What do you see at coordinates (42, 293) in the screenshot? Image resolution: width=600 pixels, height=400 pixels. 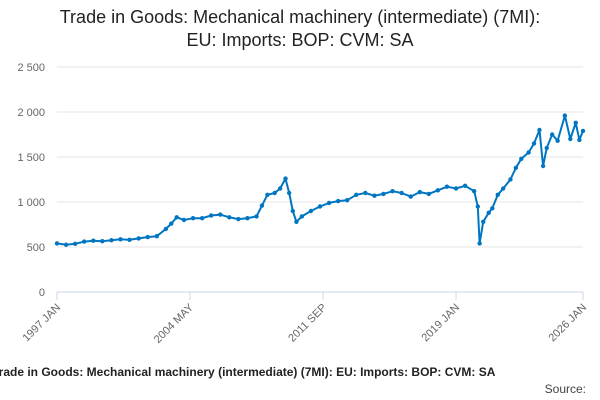 I see `y-tick-label: 0` at bounding box center [42, 293].